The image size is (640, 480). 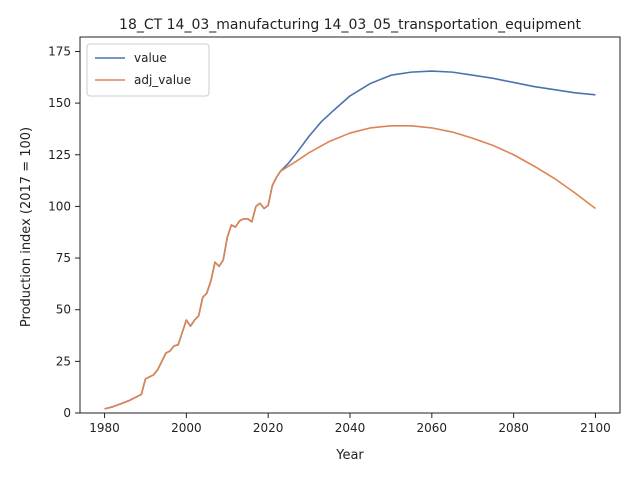 I want to click on legend-label-value: value, so click(x=150, y=58).